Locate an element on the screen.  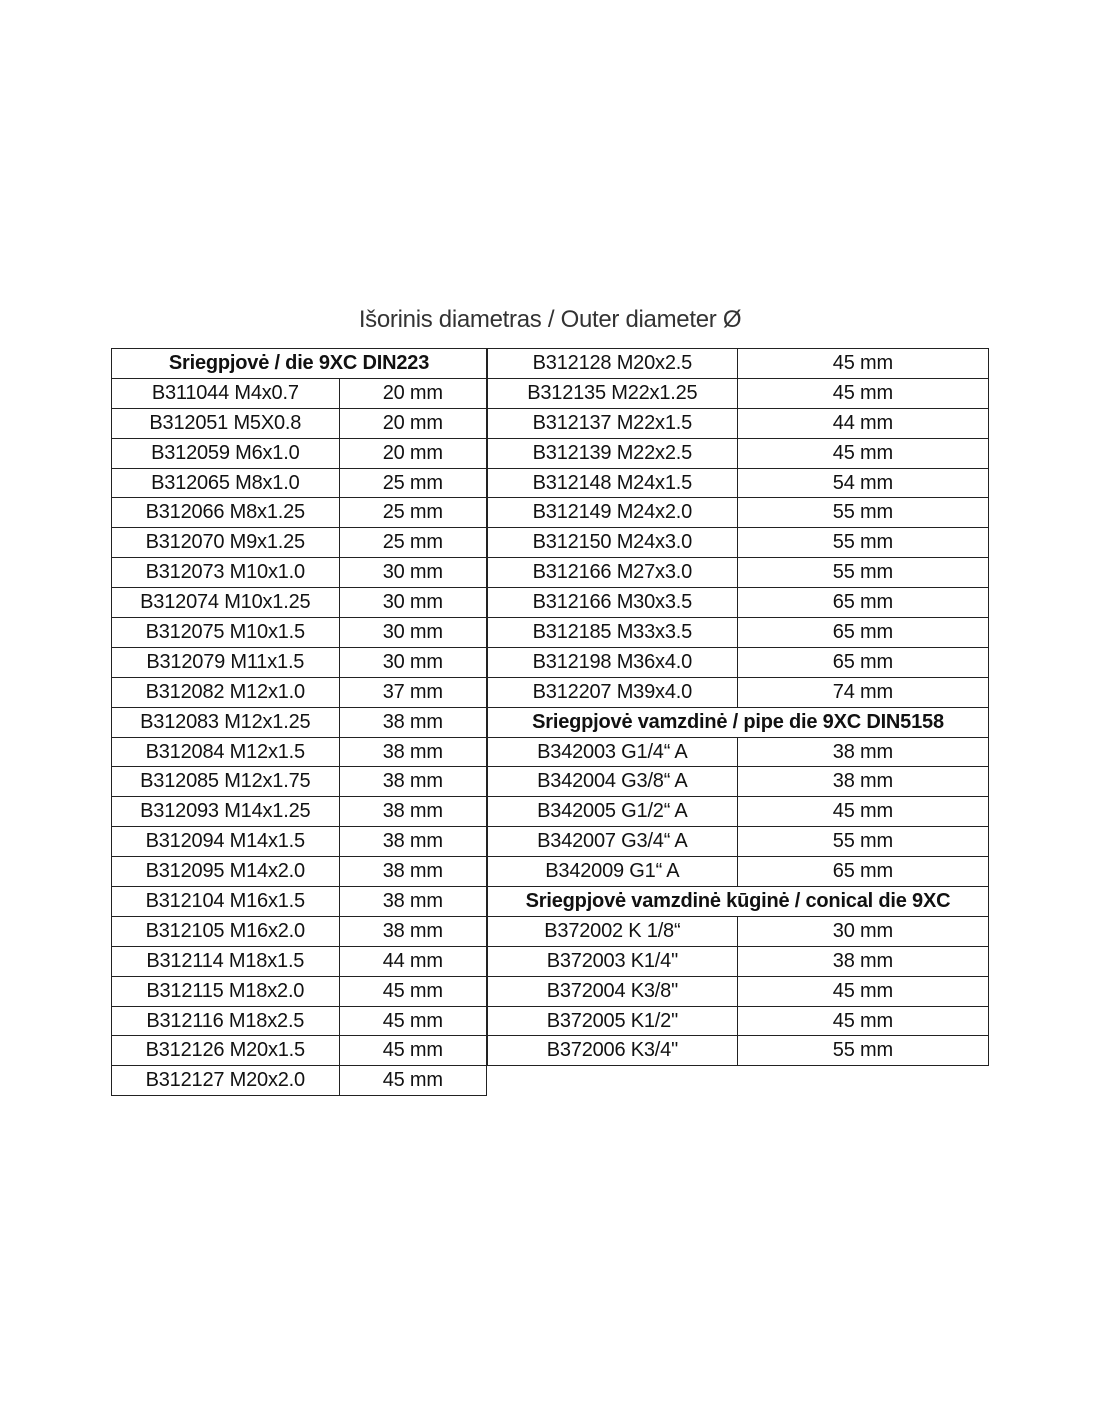
product-code-cell: B312114 M18x1.5 is located at coordinates (225, 961).